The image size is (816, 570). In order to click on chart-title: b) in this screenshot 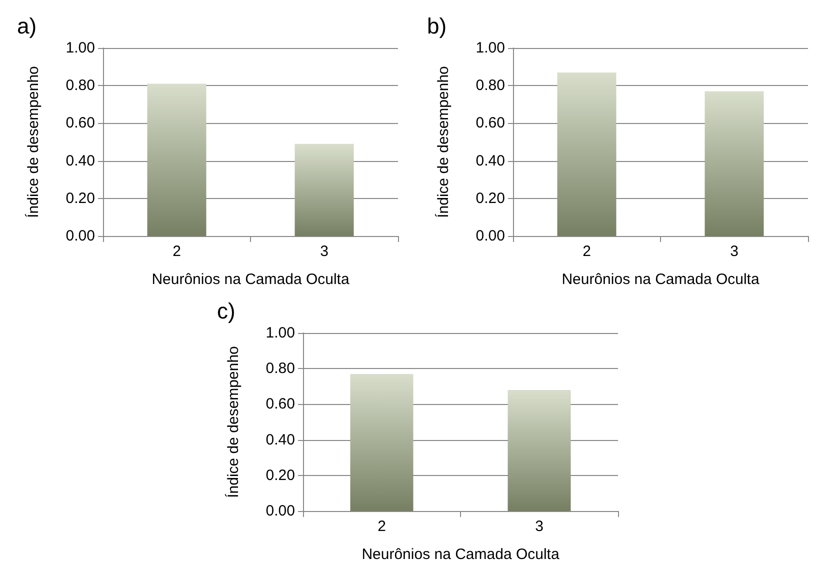, I will do `click(437, 26)`.